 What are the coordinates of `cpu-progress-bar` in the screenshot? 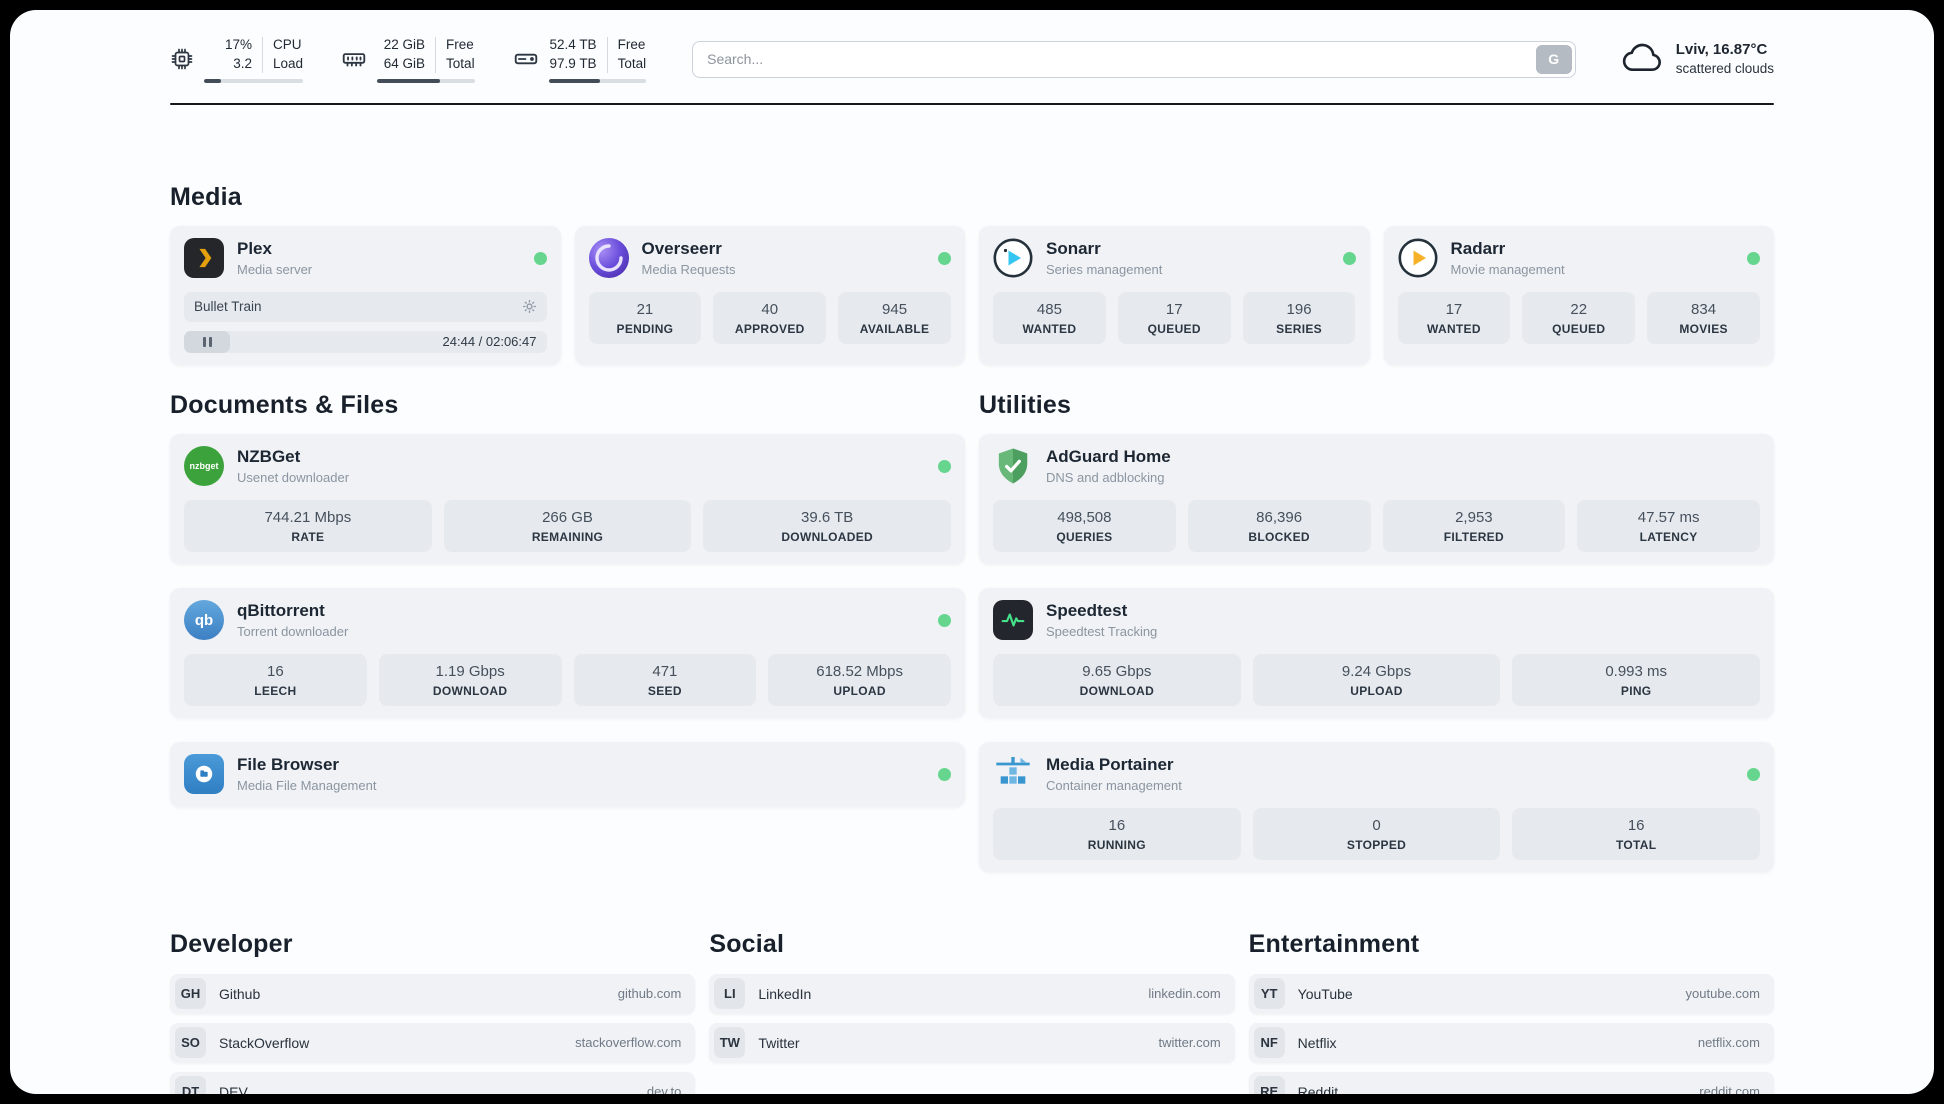 It's located at (254, 80).